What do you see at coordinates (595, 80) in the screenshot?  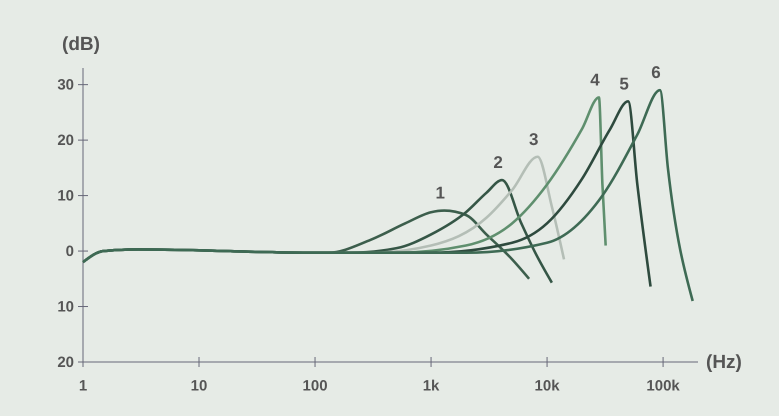 I see `series-label: 4` at bounding box center [595, 80].